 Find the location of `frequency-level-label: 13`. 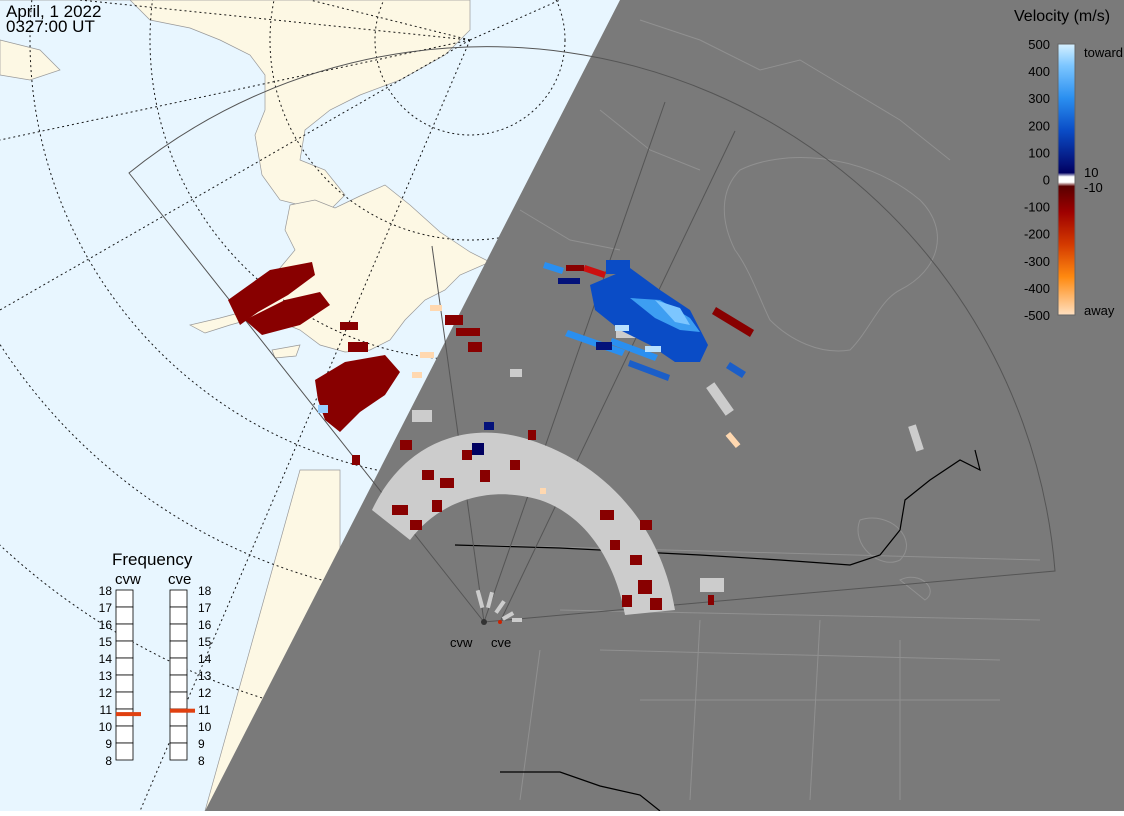

frequency-level-label: 13 is located at coordinates (205, 676).